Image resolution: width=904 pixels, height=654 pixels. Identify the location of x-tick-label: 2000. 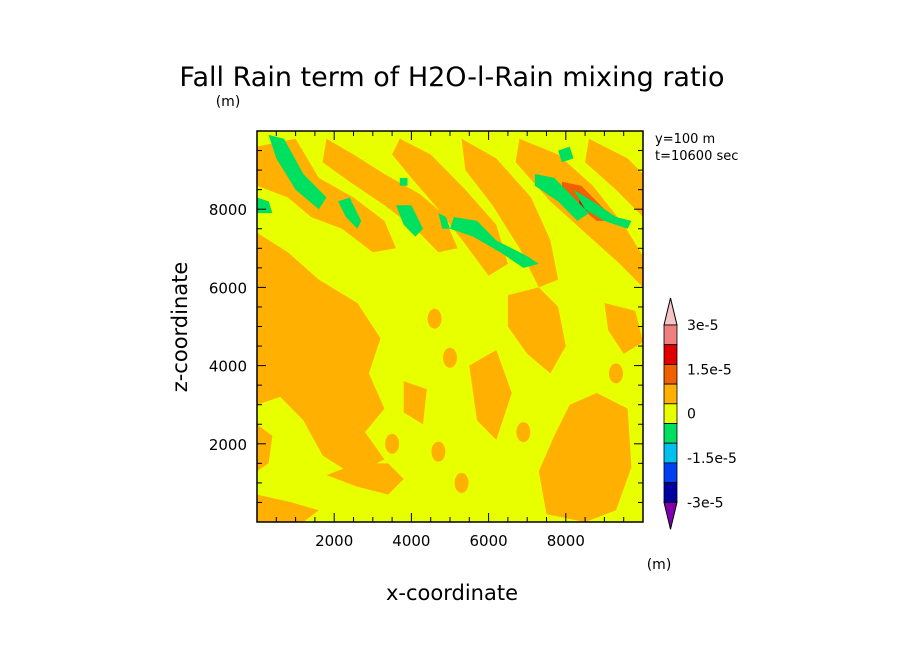
(334, 541).